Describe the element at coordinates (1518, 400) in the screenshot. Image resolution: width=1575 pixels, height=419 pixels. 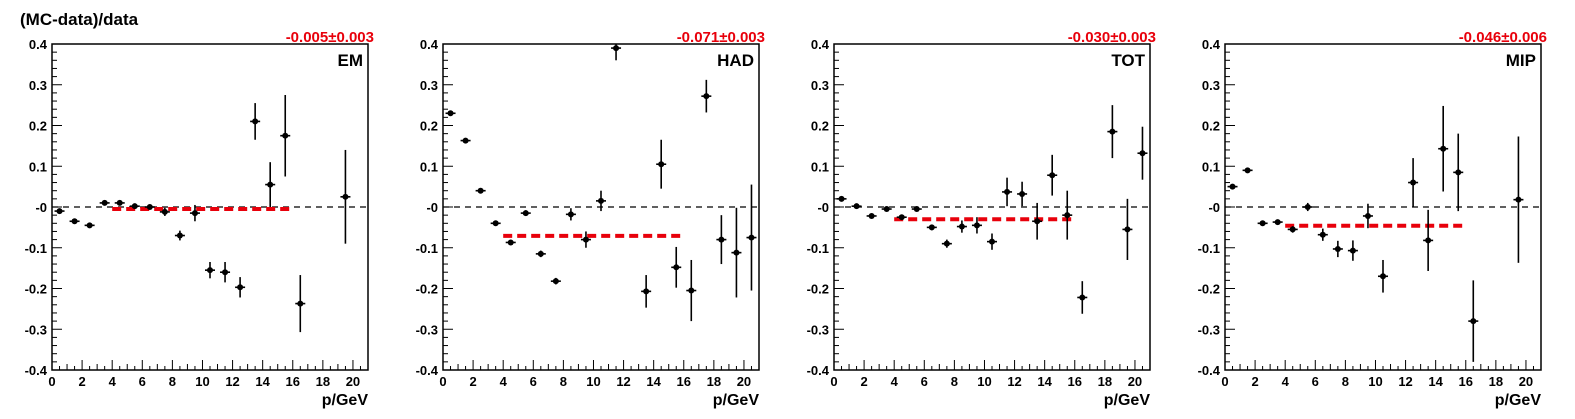
I see `x-axis-title: p/GeV` at that location.